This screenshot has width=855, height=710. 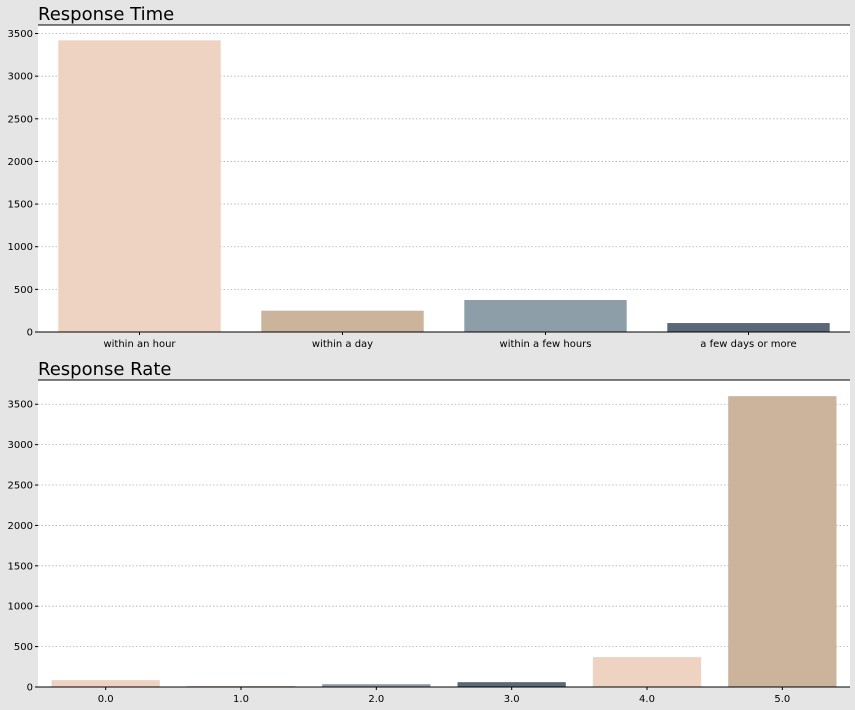 I want to click on response-rate-x-tick-label: 1.0, so click(x=241, y=699).